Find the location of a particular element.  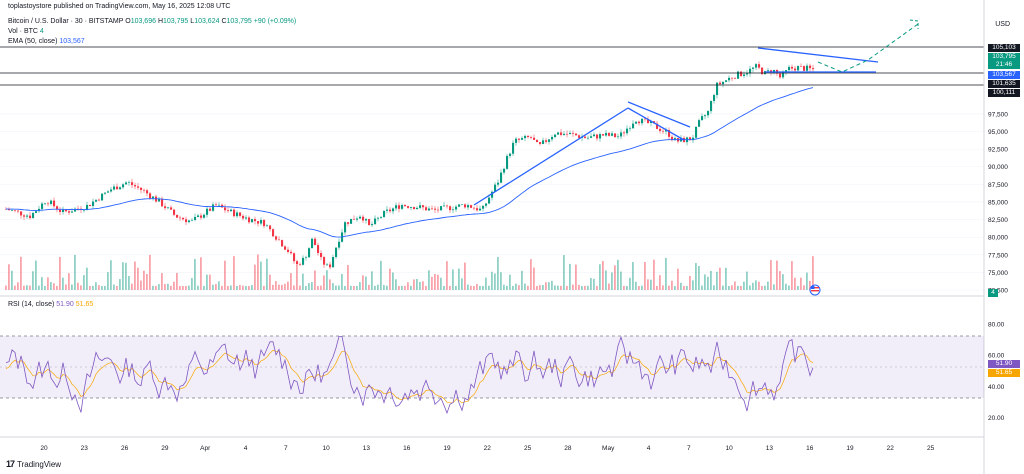

tradingview-logo: 17 TradingView is located at coordinates (33, 464).